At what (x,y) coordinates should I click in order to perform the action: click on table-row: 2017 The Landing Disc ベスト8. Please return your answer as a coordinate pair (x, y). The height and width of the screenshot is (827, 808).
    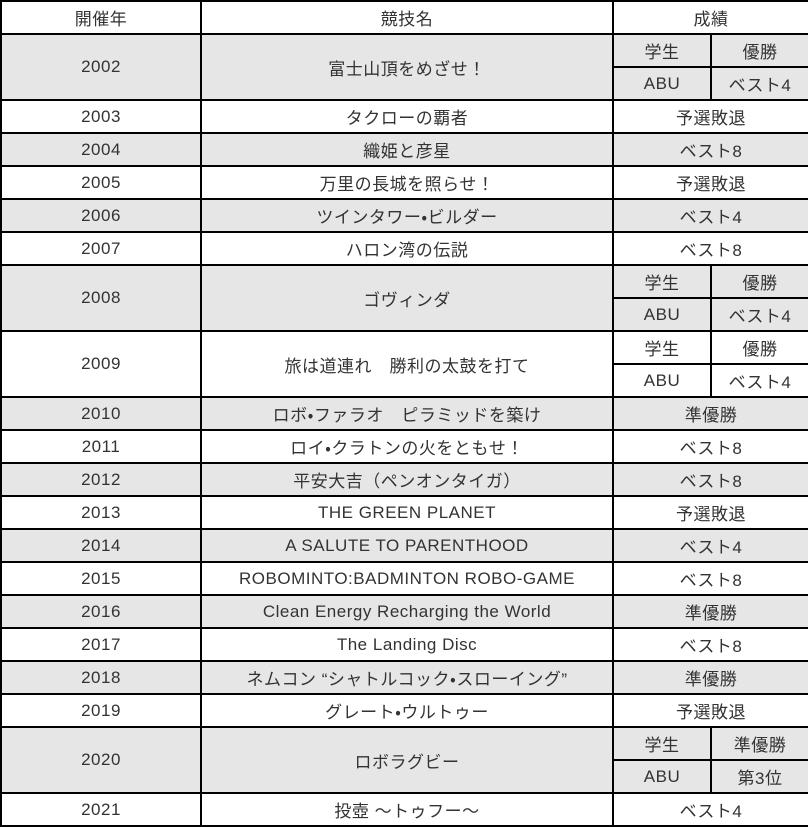
    Looking at the image, I should click on (404, 644).